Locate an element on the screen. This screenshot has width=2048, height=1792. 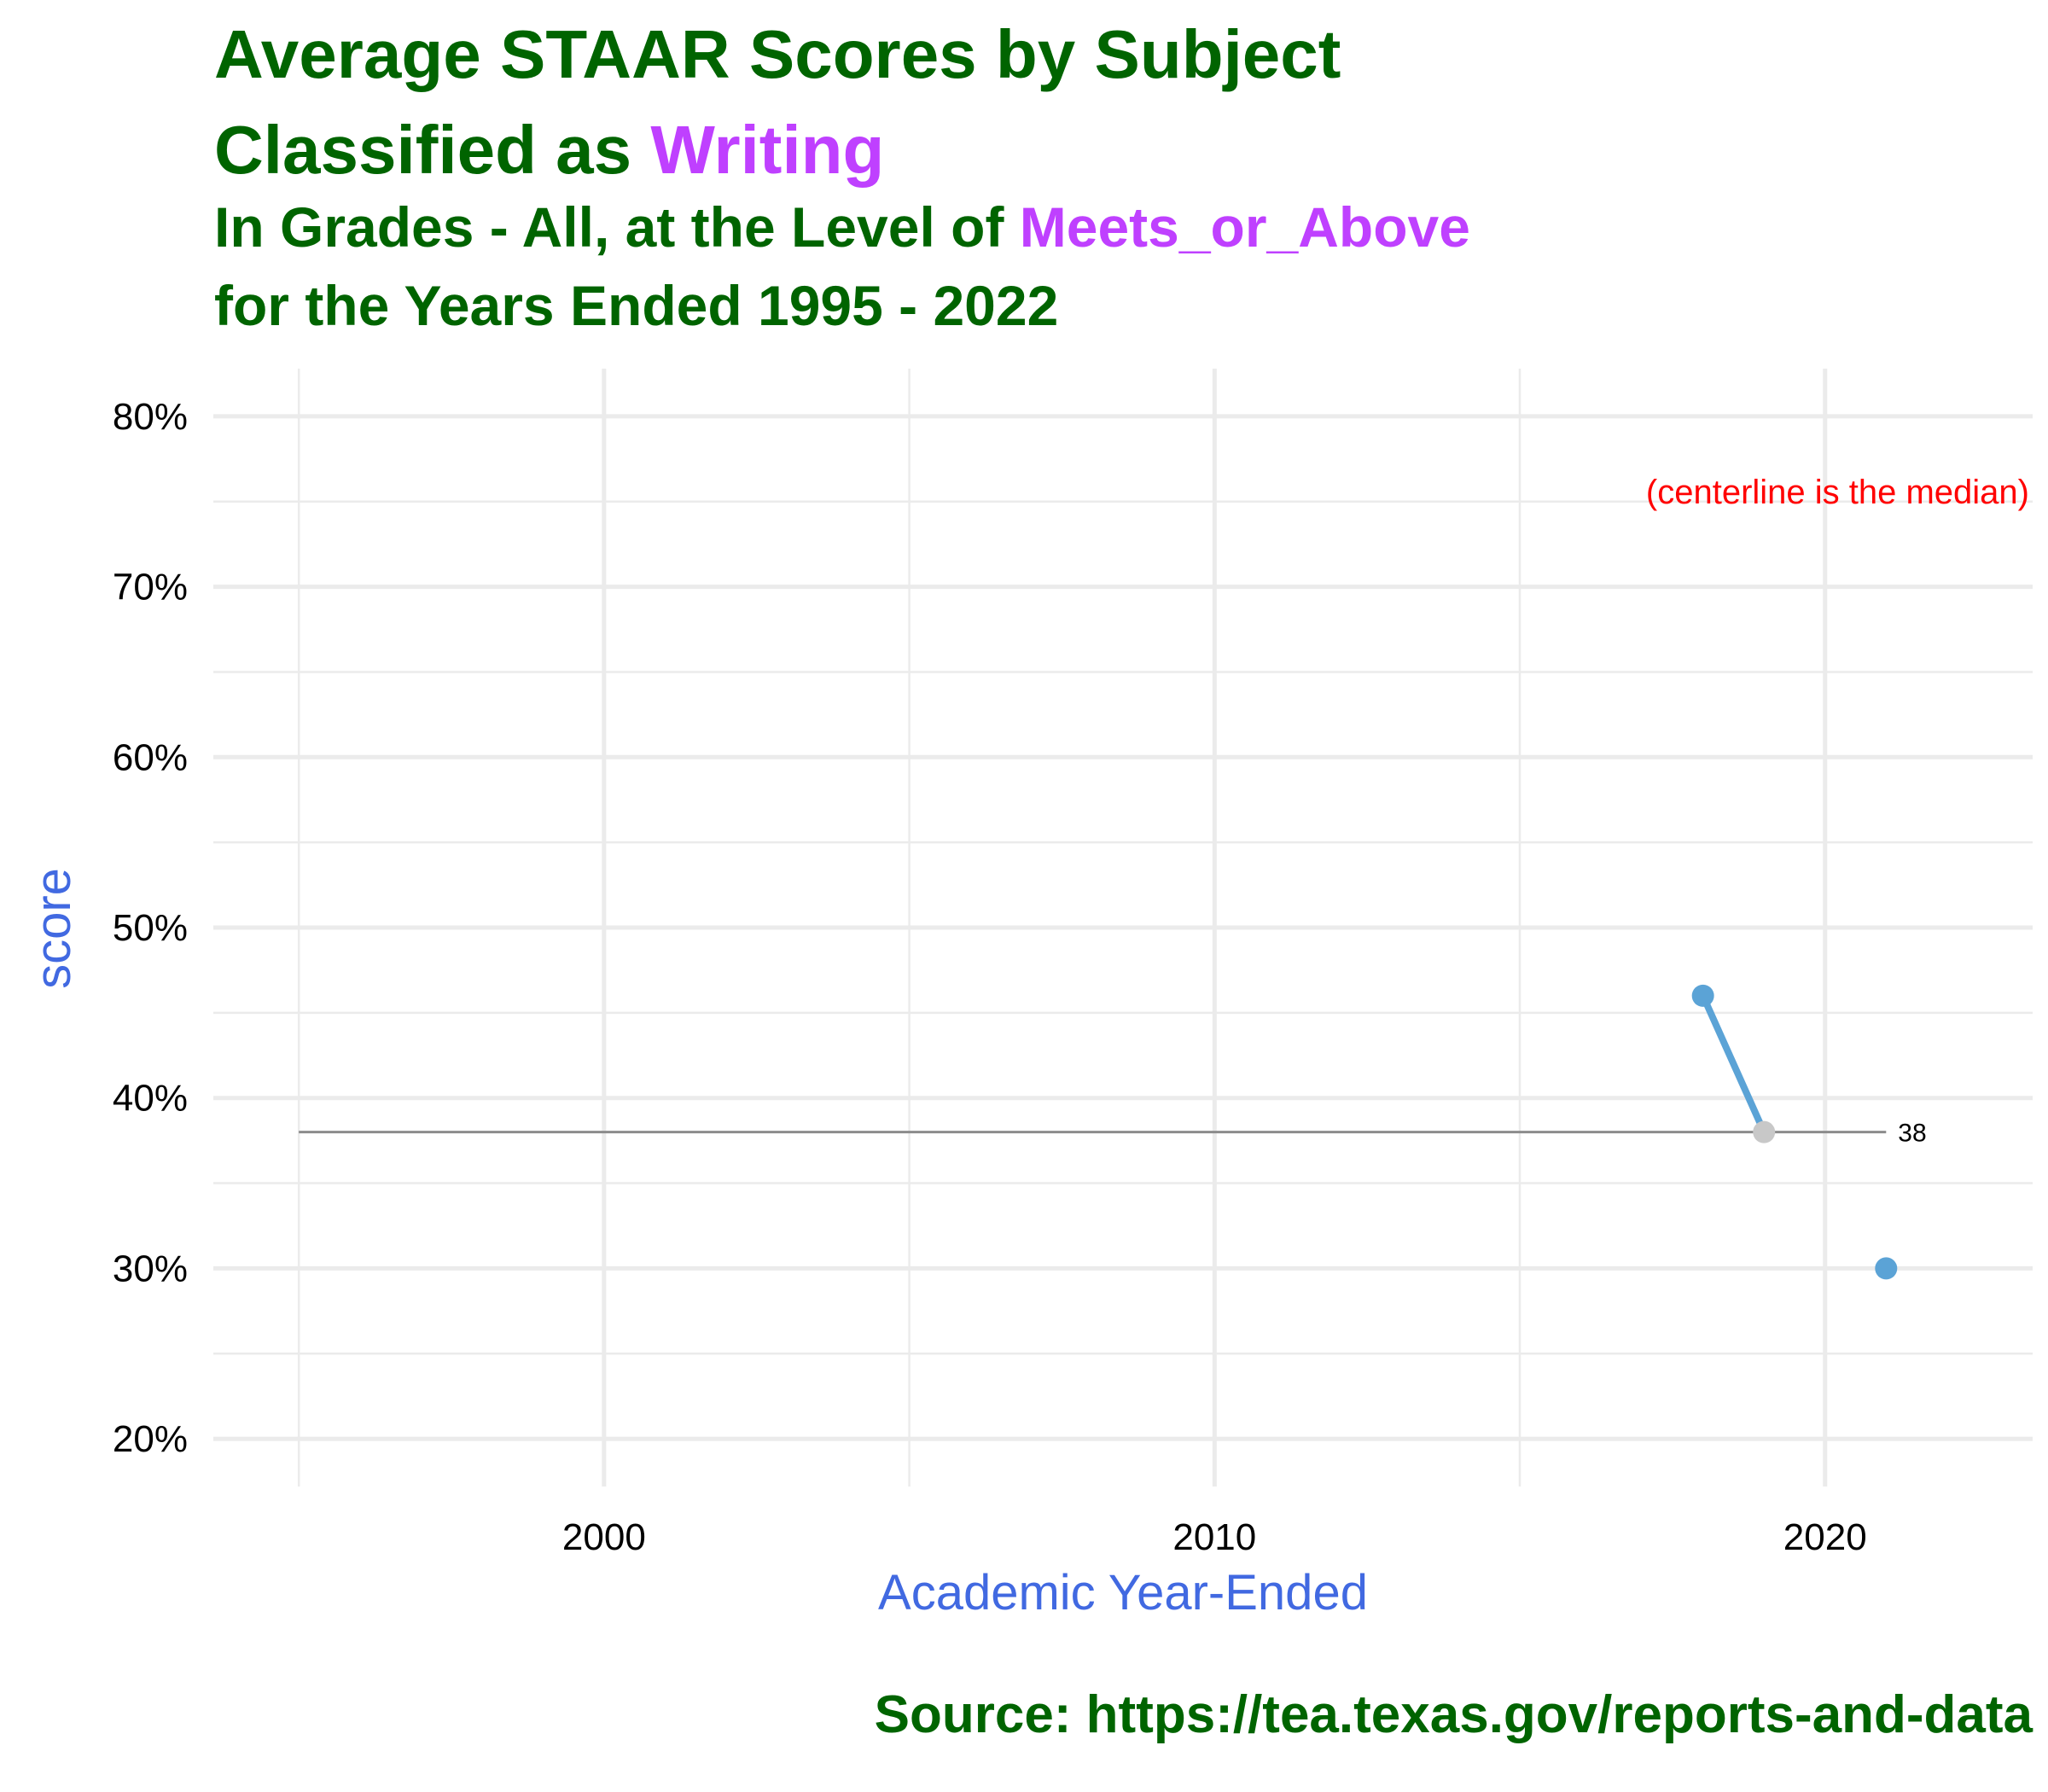
median-label: 38 is located at coordinates (1912, 1134).